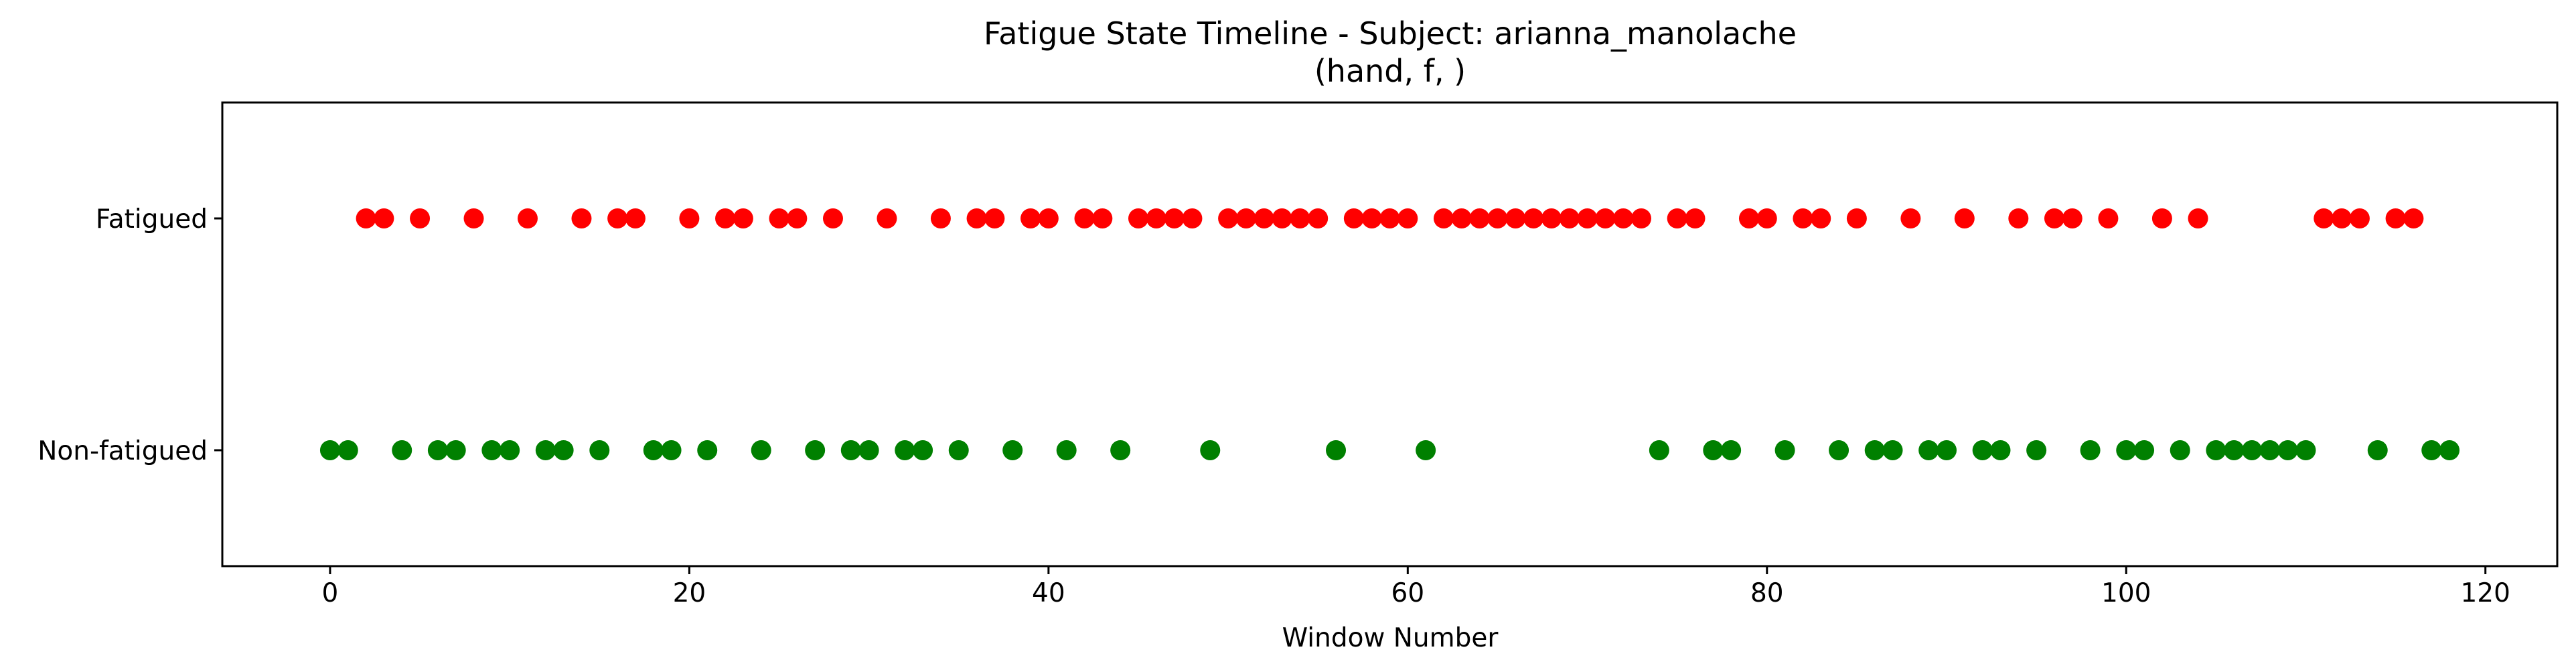  I want to click on x-tick-label: 0, so click(330, 593).